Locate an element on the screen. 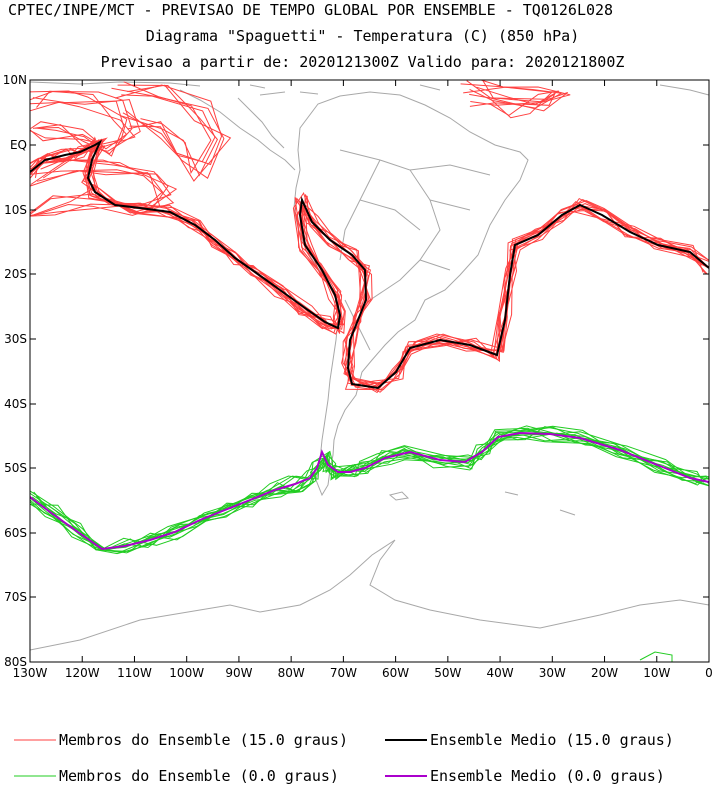 This screenshot has height=792, width=725. lat-label: 80S is located at coordinates (15, 662).